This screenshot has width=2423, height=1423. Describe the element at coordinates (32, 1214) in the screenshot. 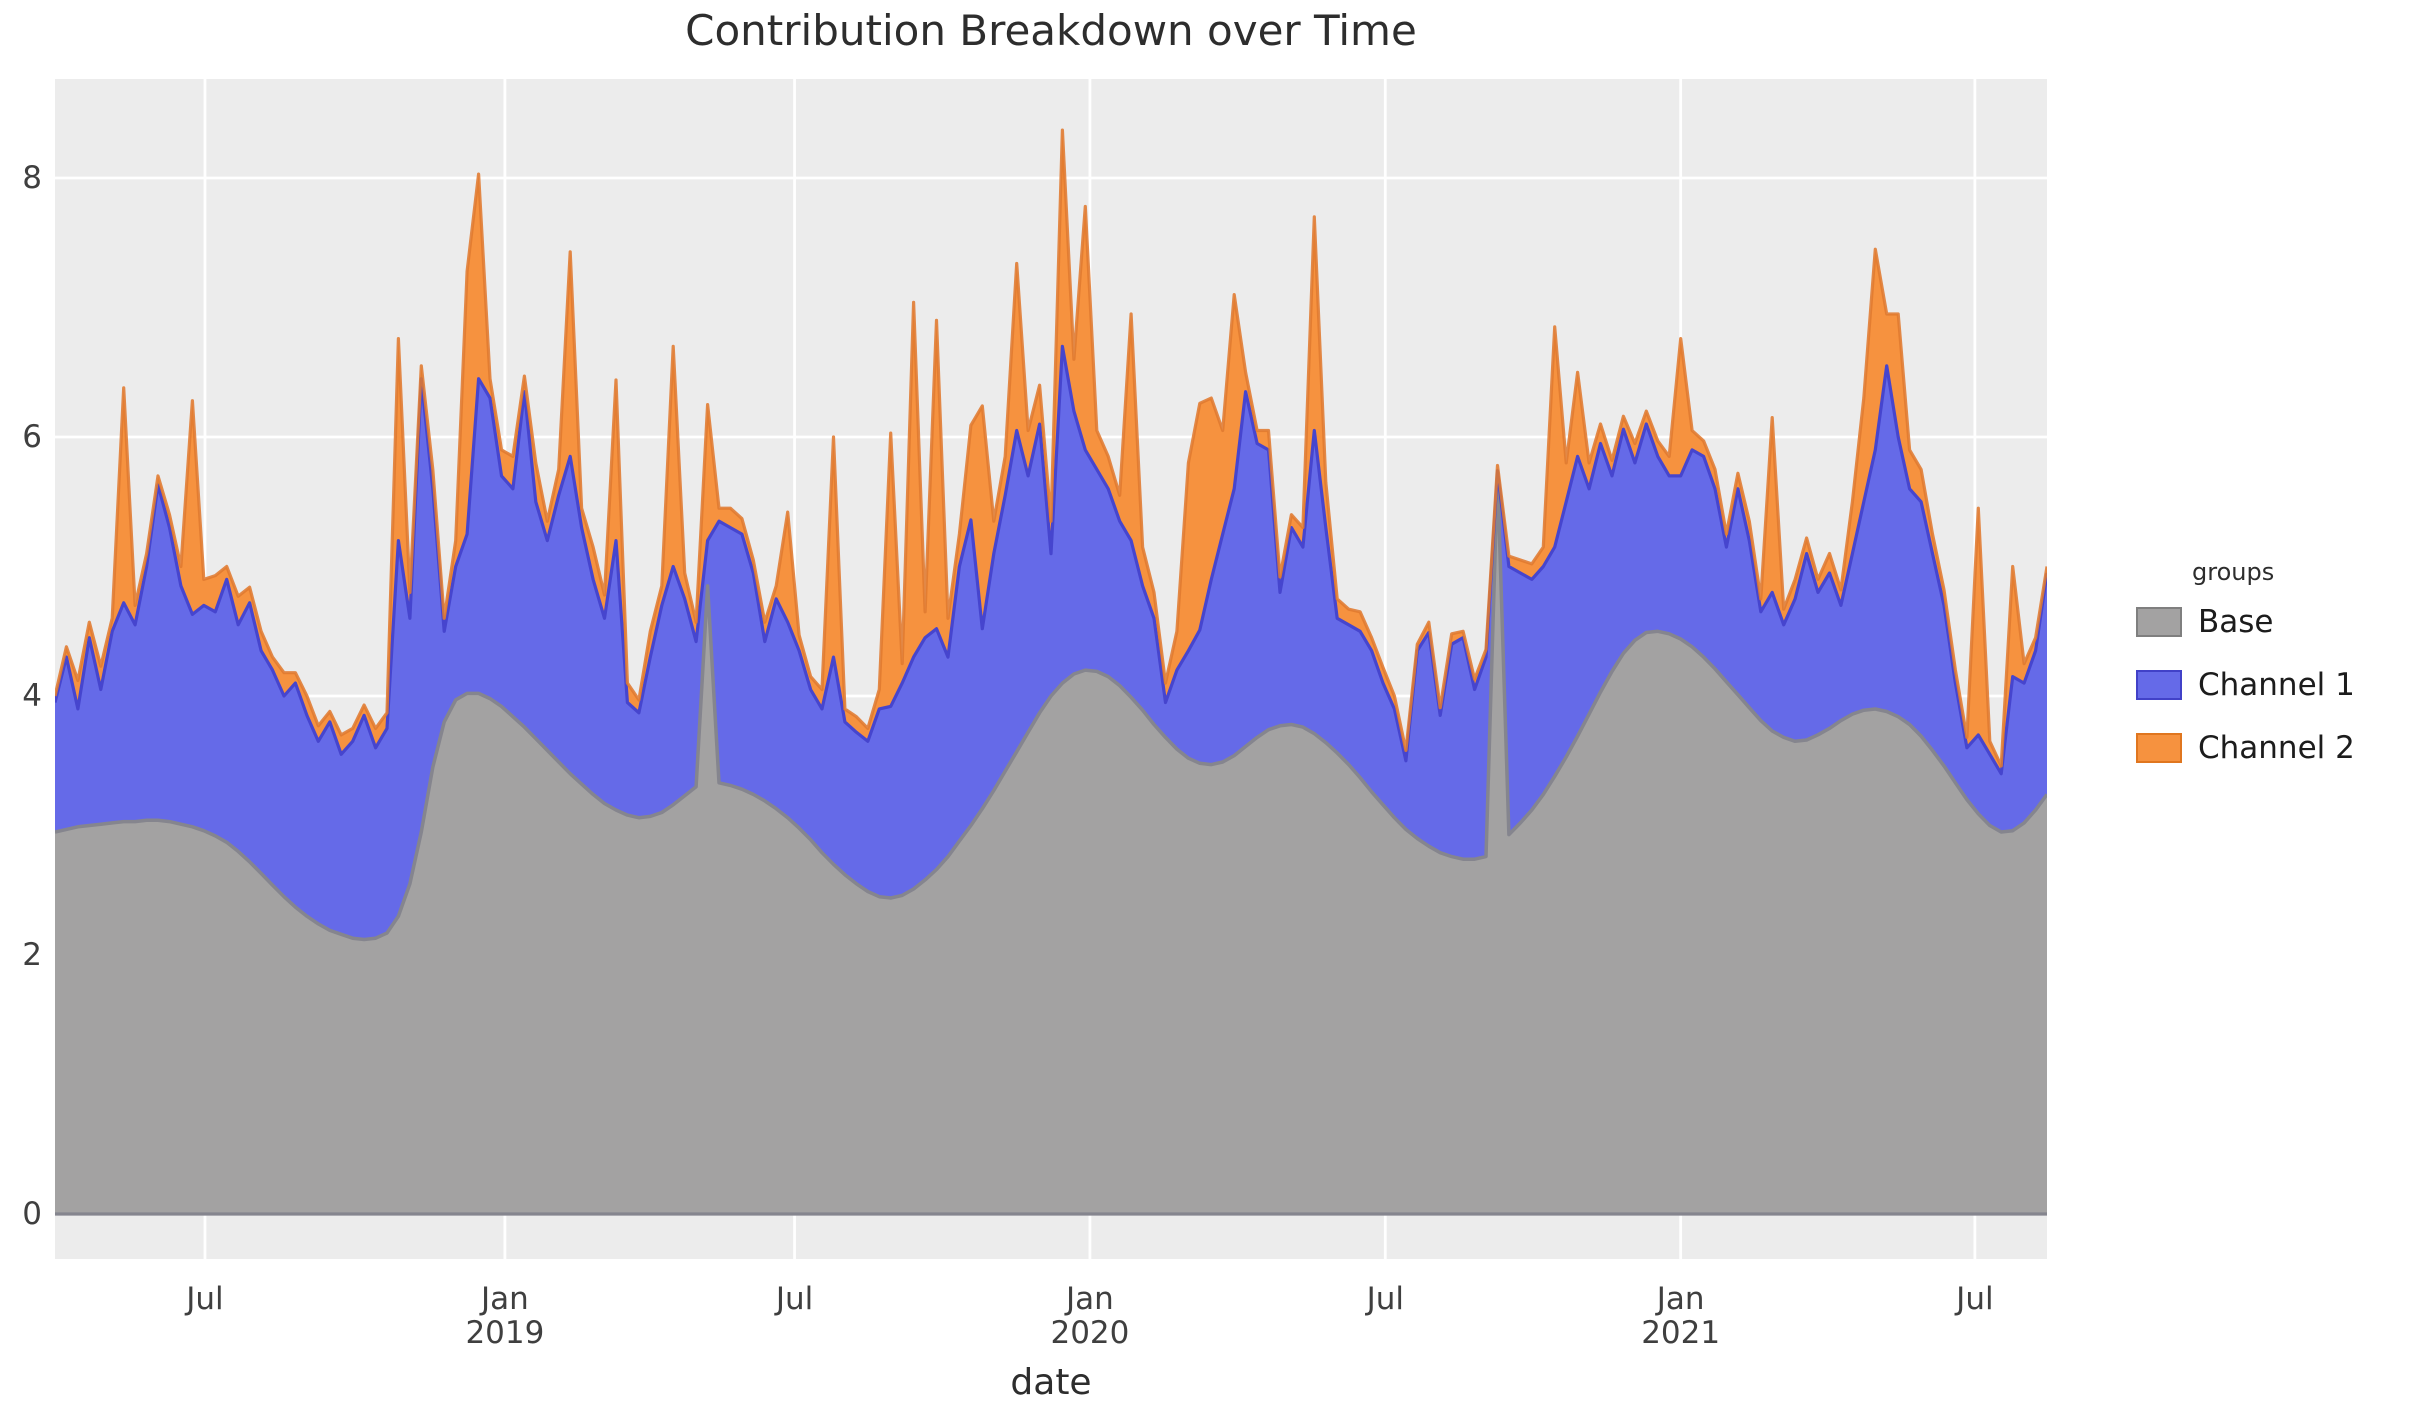

I see `y-tick-label: 0` at that location.